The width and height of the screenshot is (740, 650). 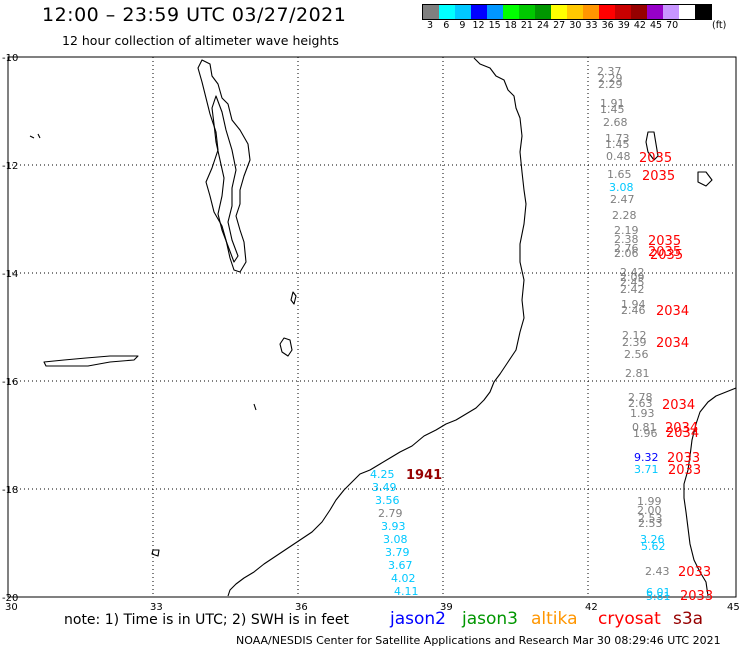 What do you see at coordinates (646, 469) in the screenshot?
I see `wave-height-label: 3.71` at bounding box center [646, 469].